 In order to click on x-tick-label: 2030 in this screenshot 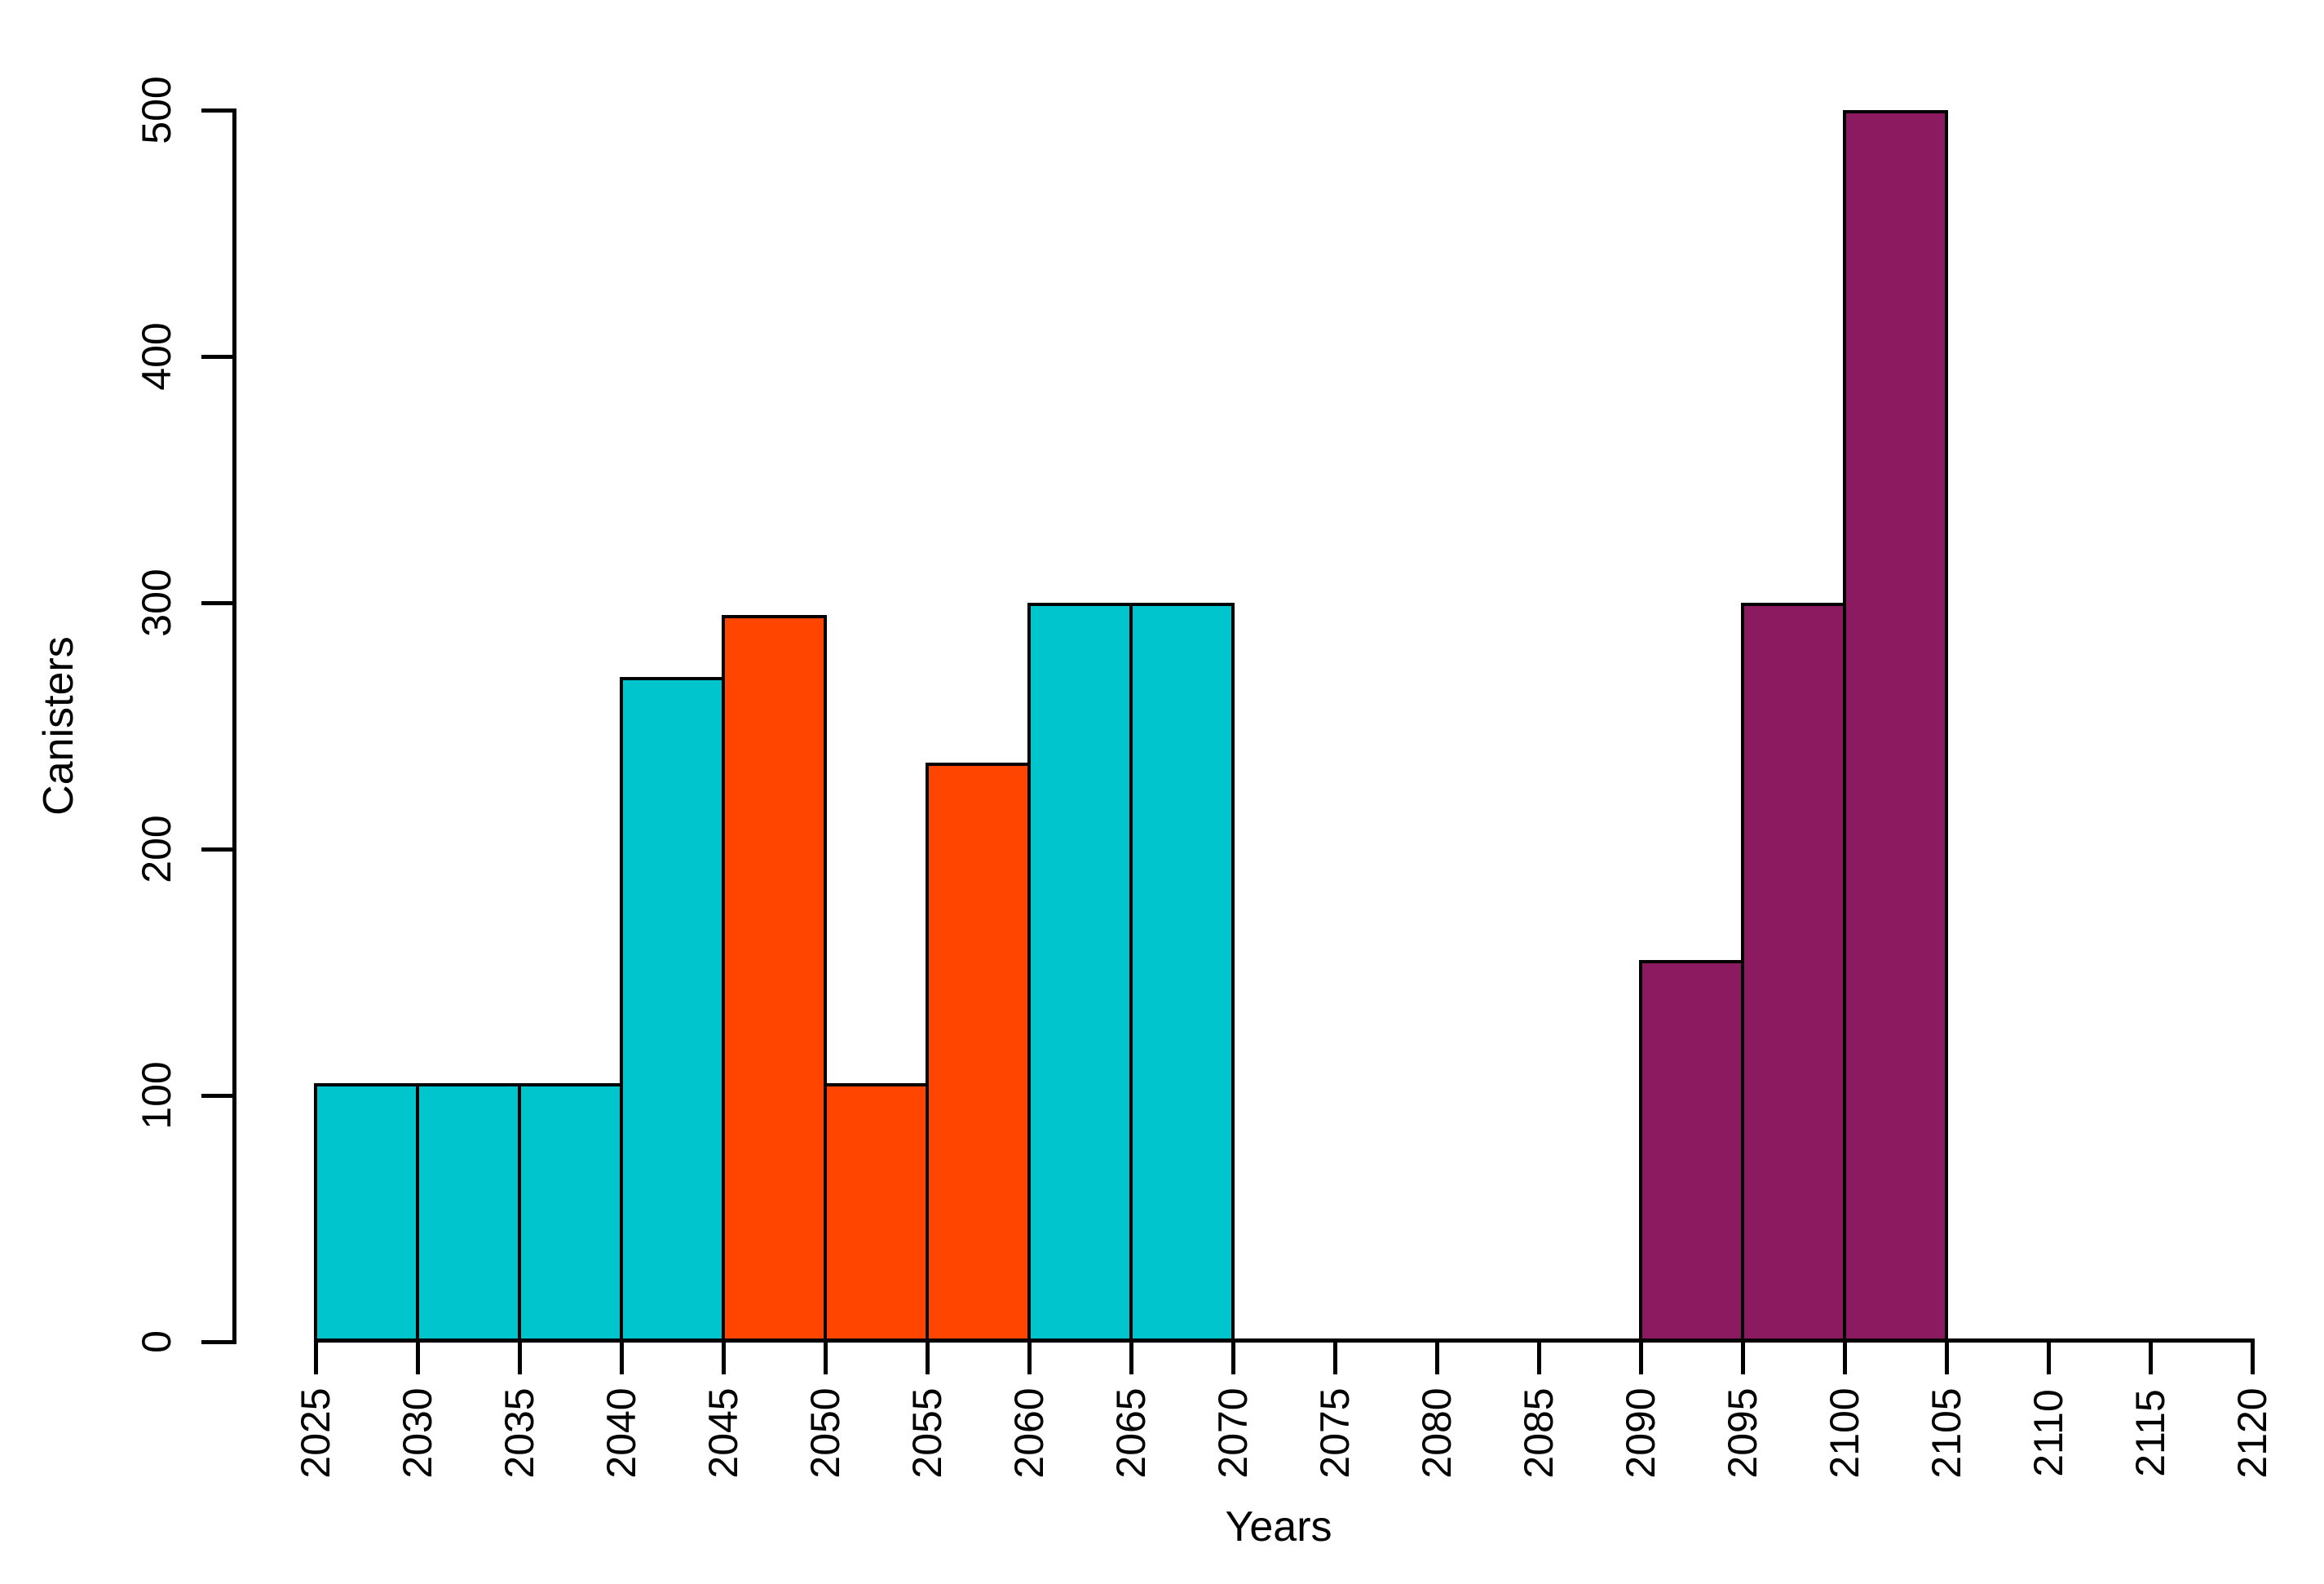, I will do `click(417, 1433)`.